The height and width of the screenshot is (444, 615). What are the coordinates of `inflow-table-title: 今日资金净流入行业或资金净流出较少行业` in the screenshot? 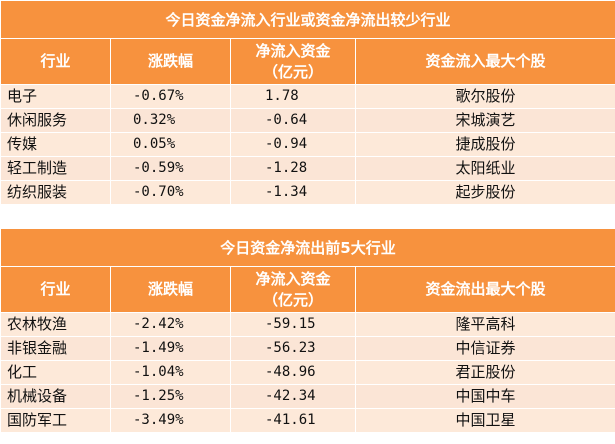 It's located at (307, 19).